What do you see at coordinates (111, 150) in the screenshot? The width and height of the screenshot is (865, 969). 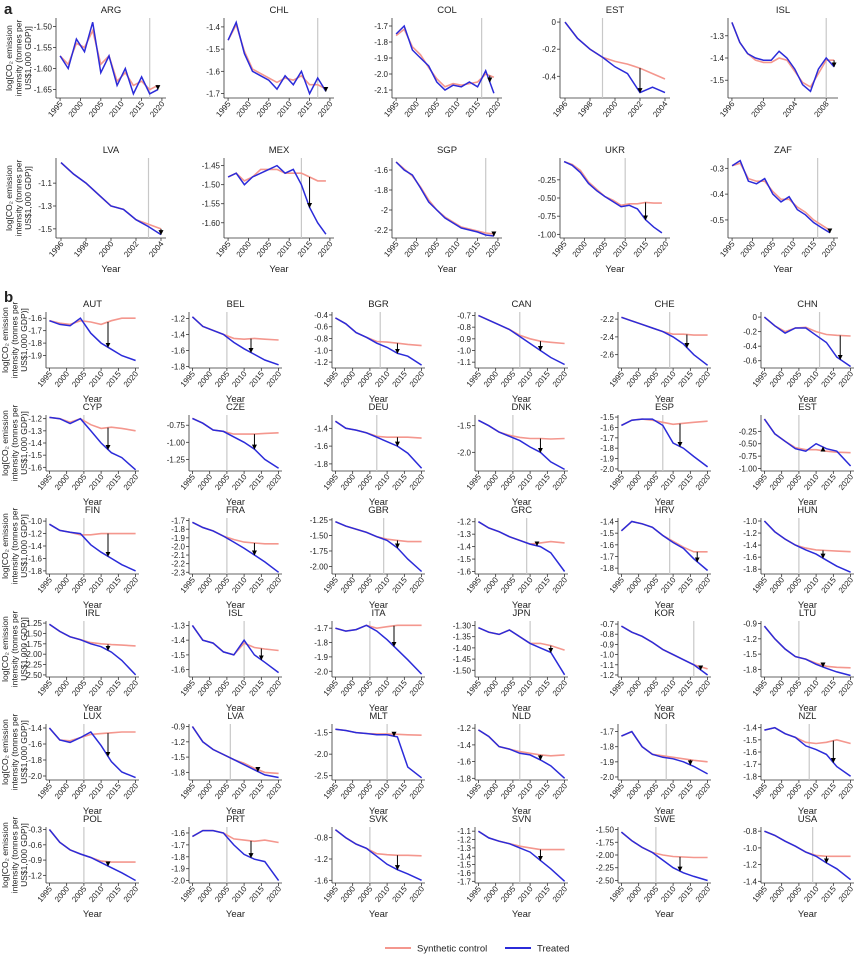 I see `chart-title: LVA` at bounding box center [111, 150].